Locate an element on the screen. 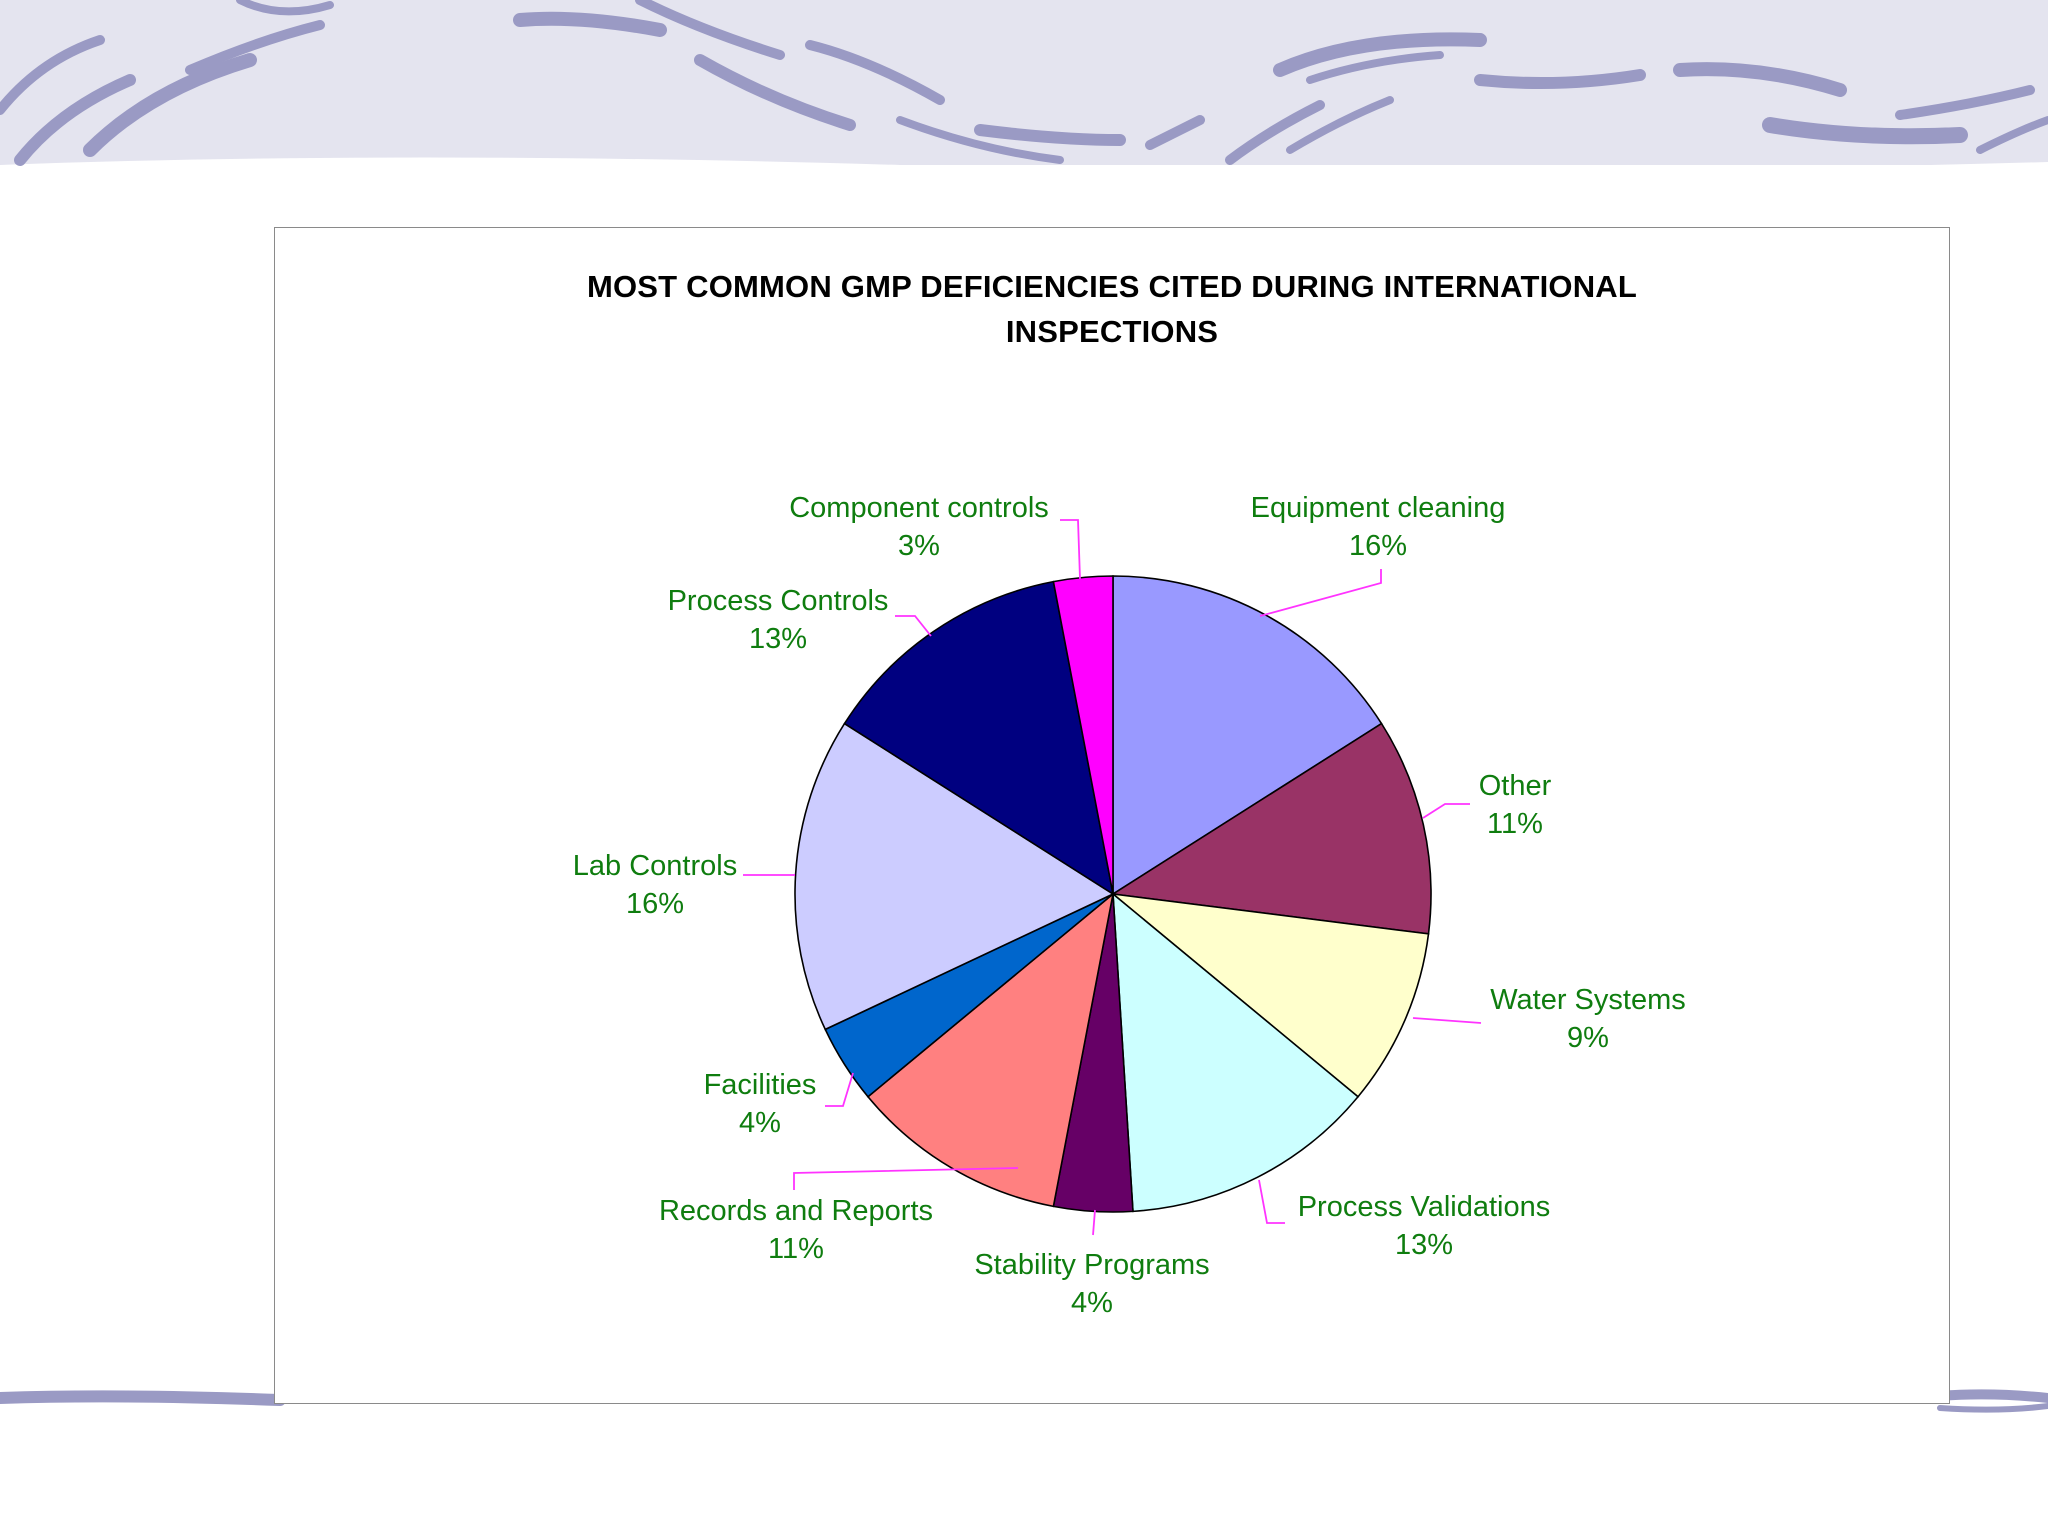 The height and width of the screenshot is (1536, 2048). slice-label-records-and-reports: Records and Reports is located at coordinates (796, 1211).